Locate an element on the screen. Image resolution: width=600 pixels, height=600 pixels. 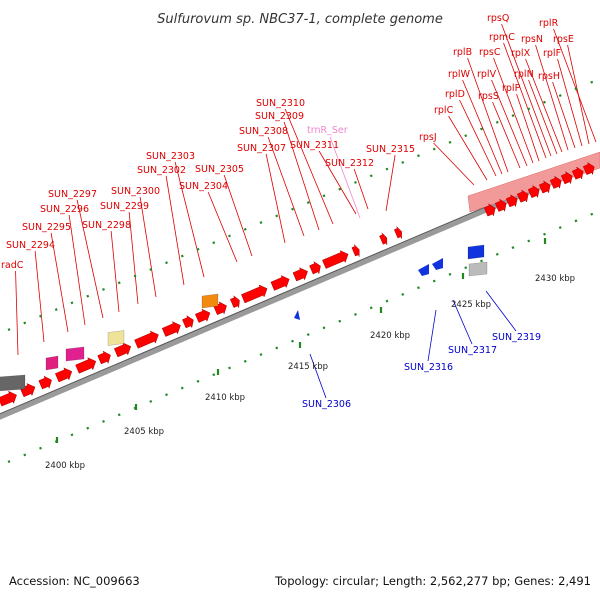
forward-gene-label: SUN_2296 is located at coordinates (64, 209).